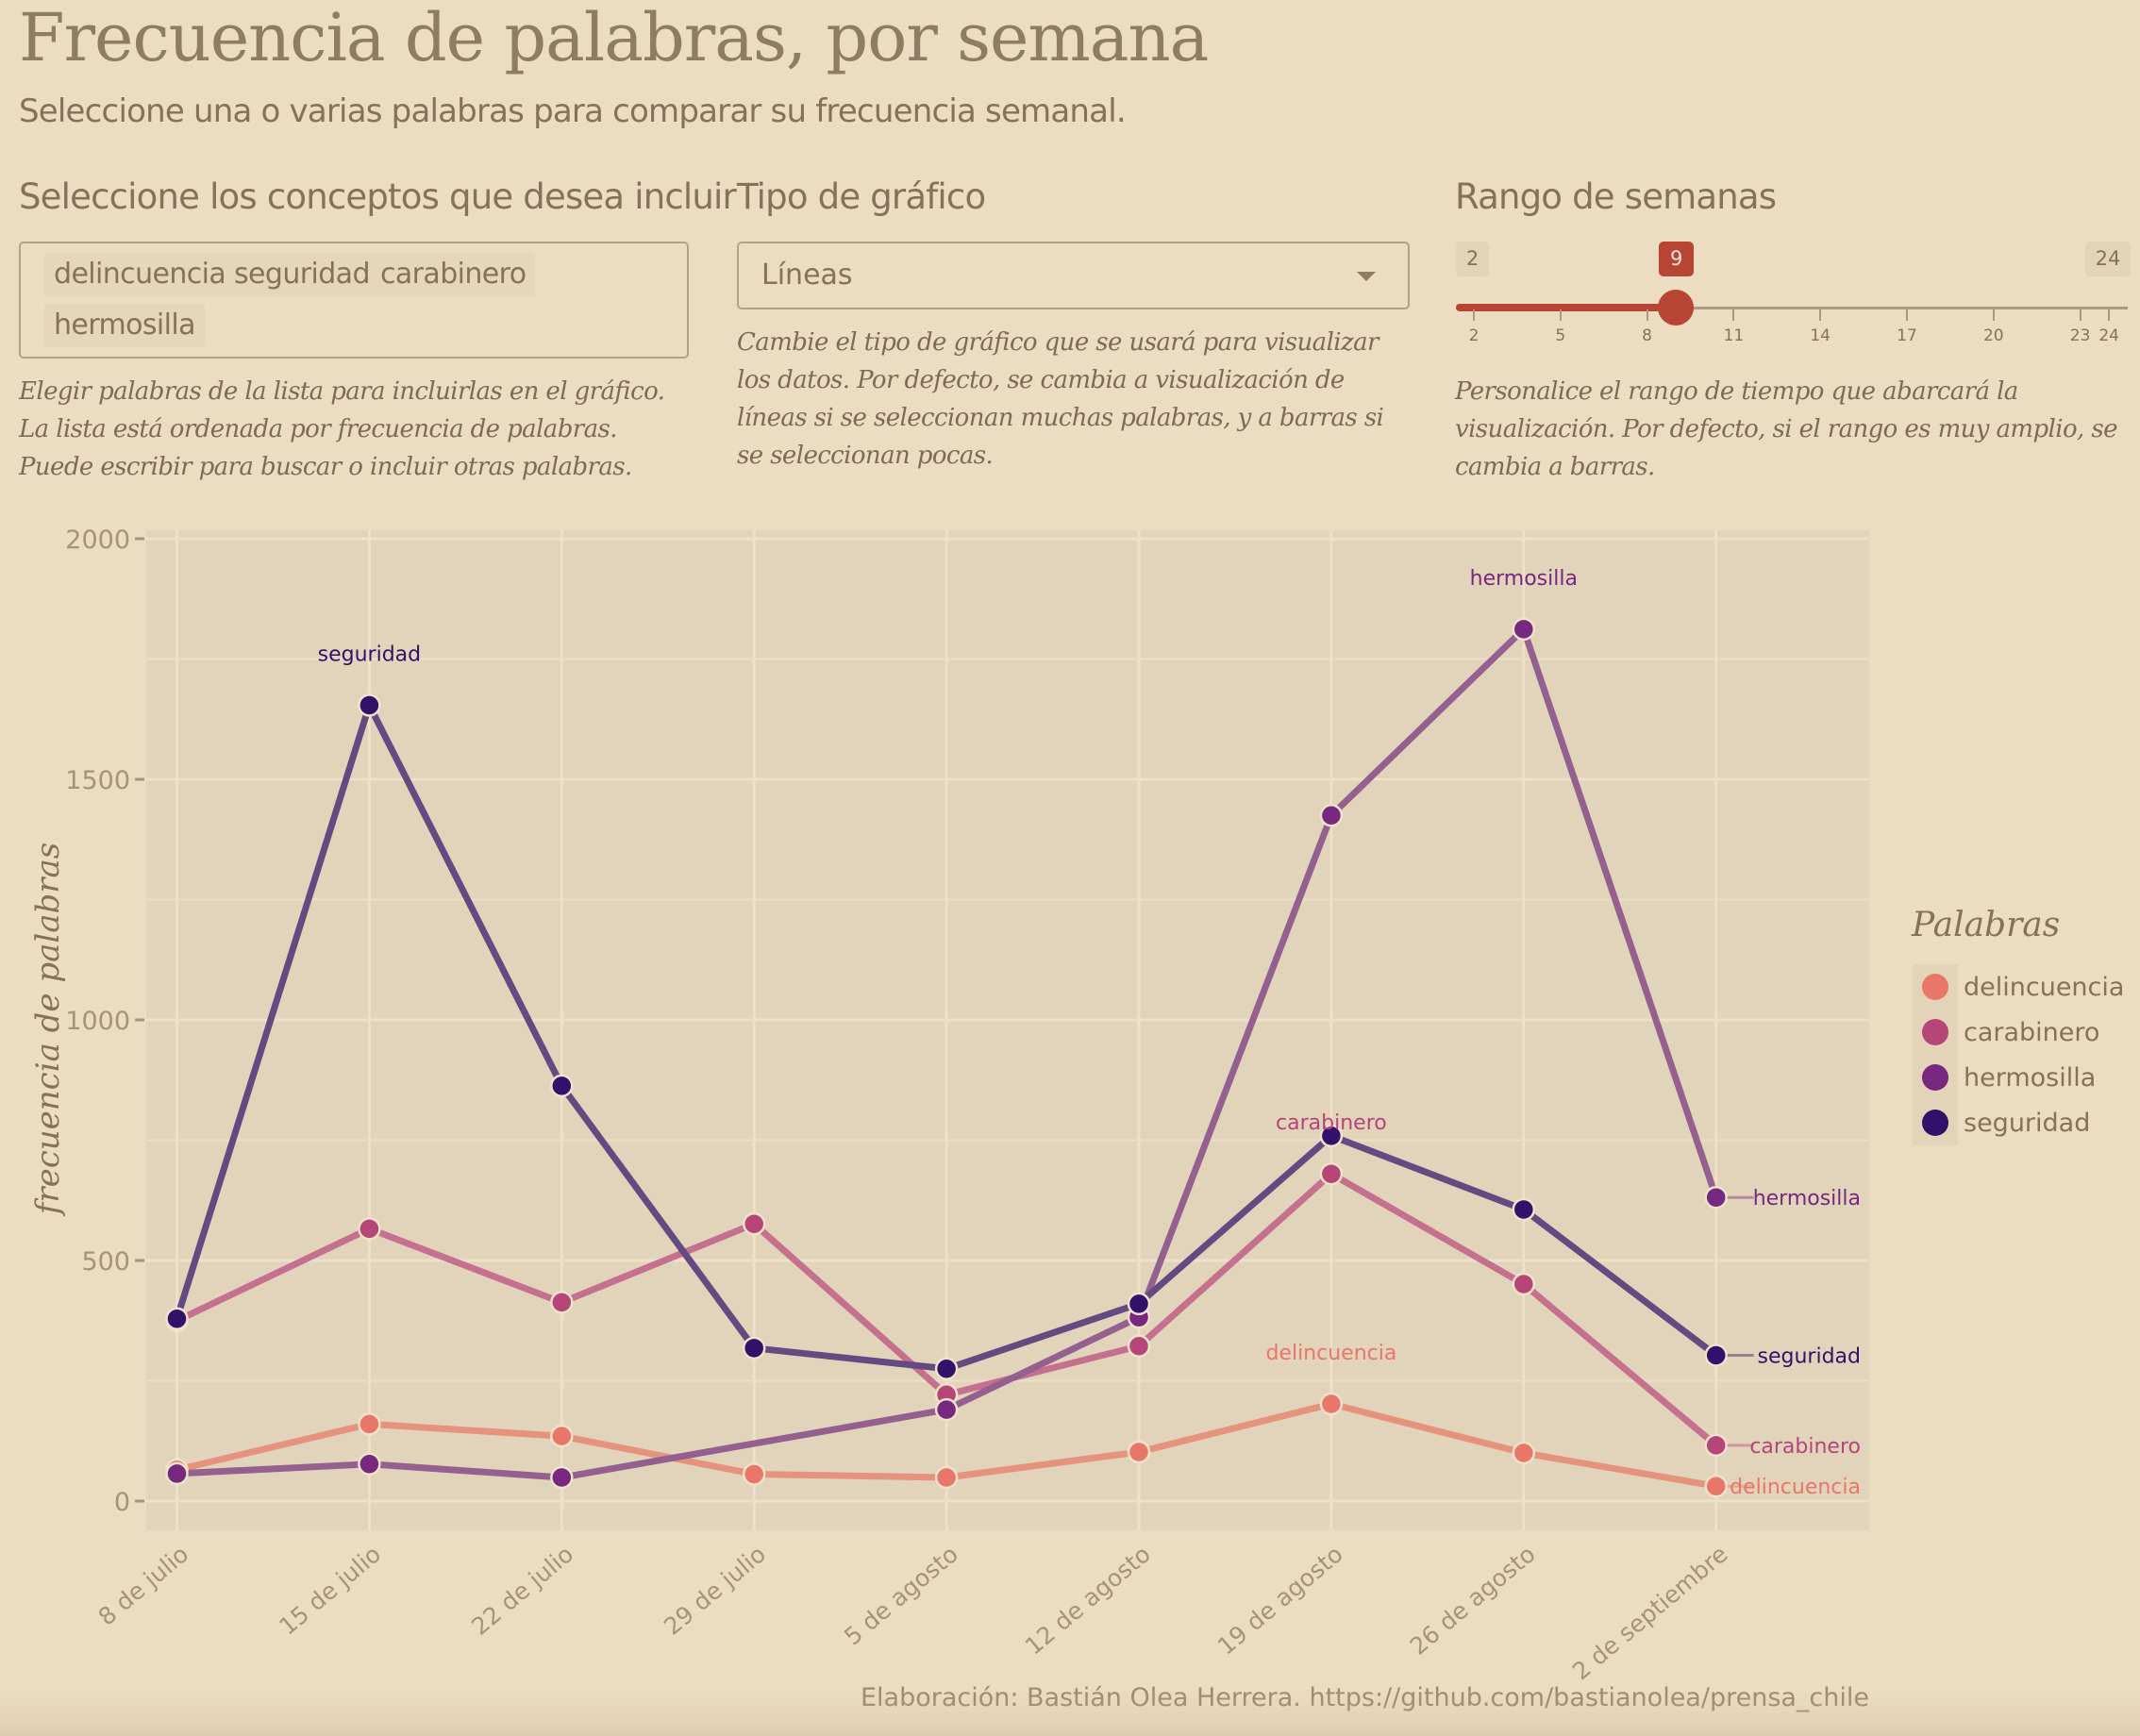  I want to click on peak-label-hermosilla: hermosilla, so click(1524, 579).